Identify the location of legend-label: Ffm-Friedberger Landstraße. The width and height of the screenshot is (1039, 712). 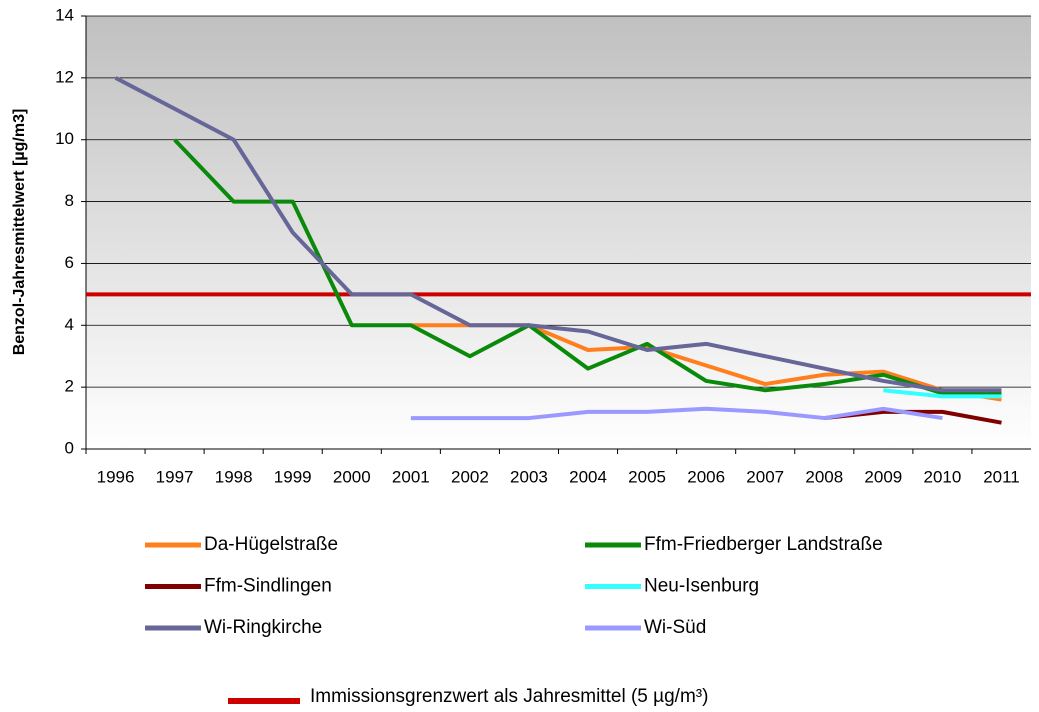
(763, 544).